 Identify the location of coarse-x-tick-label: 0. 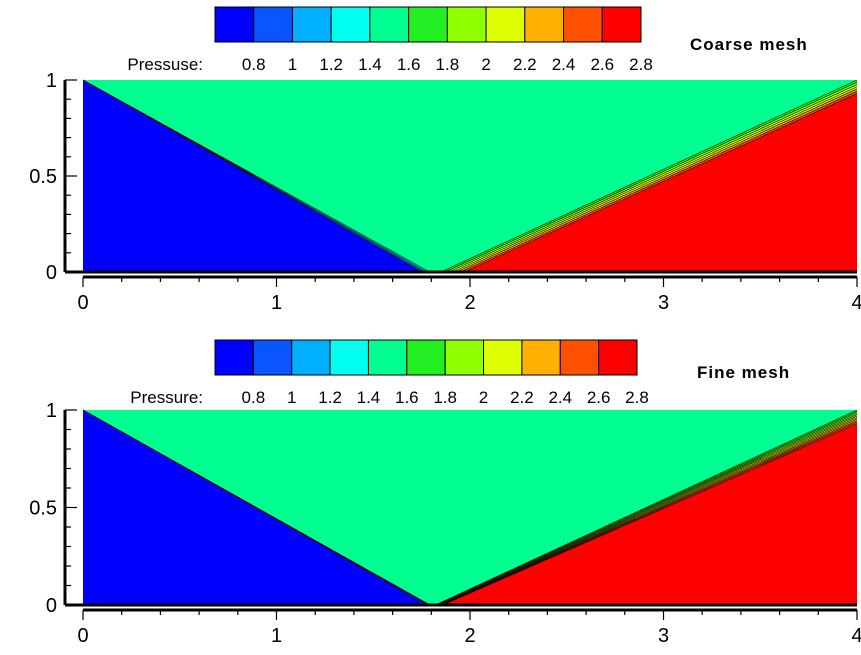
(82, 303).